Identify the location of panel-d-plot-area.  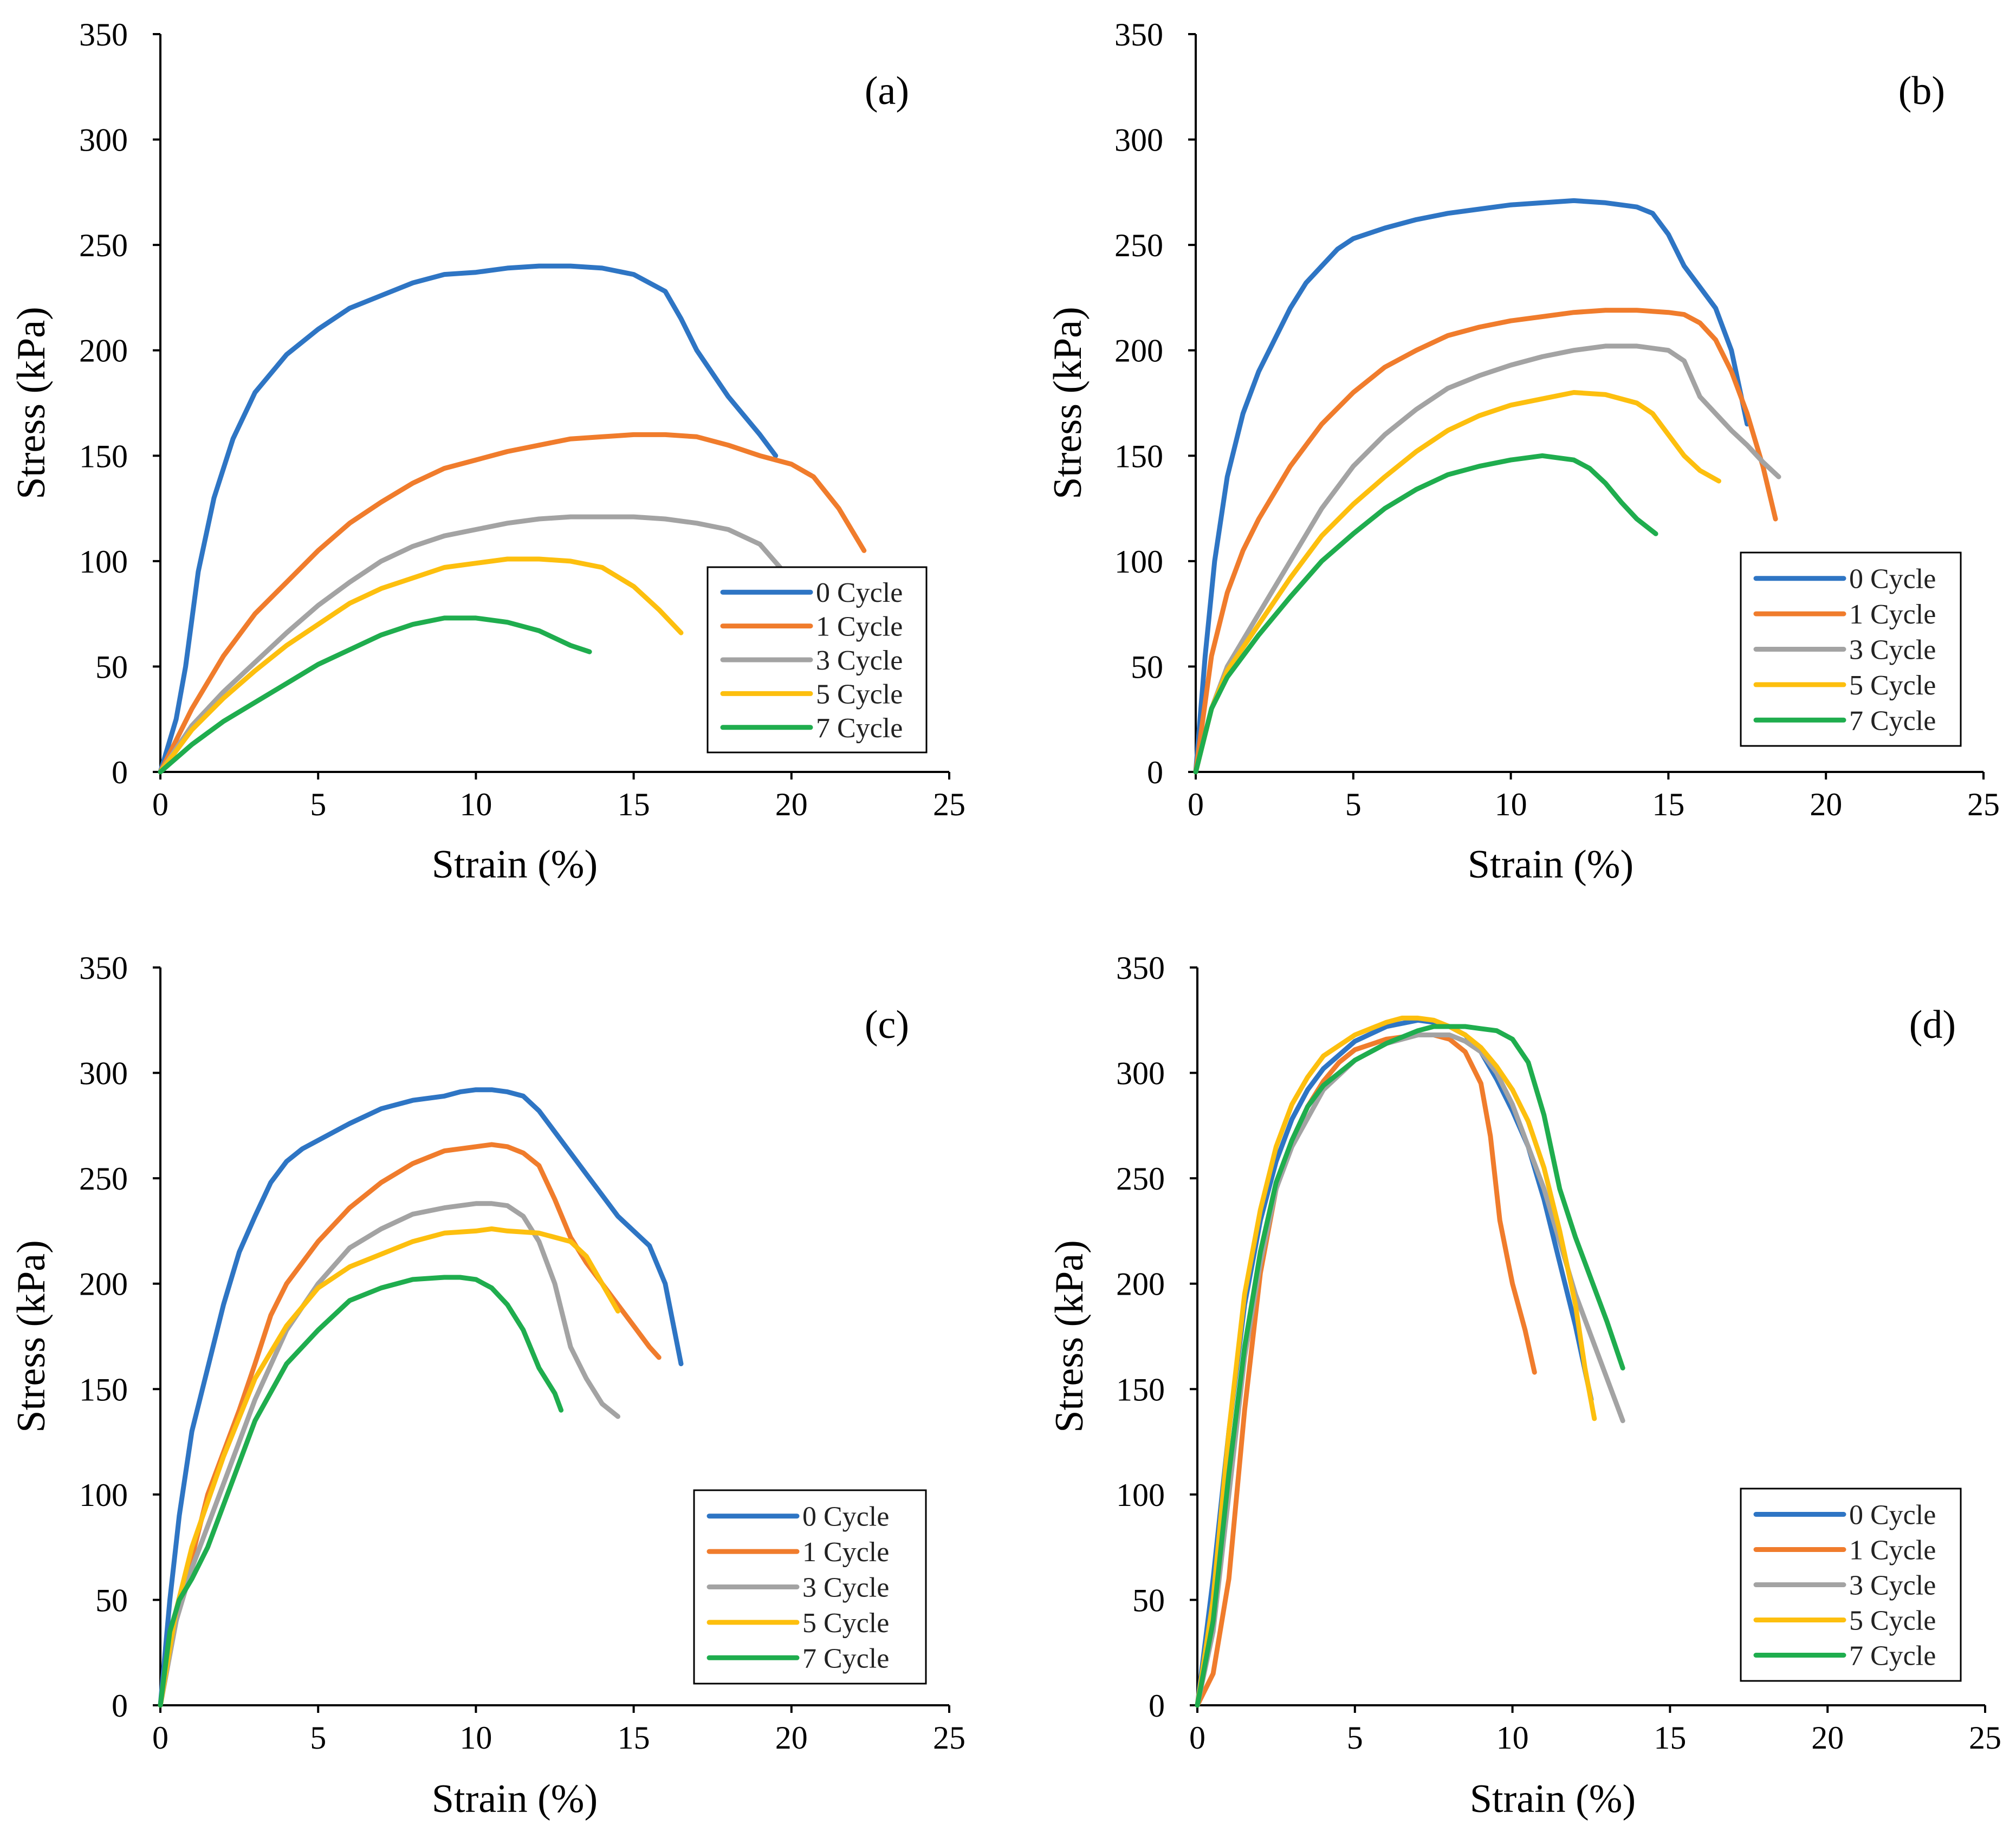
(1410, 1361).